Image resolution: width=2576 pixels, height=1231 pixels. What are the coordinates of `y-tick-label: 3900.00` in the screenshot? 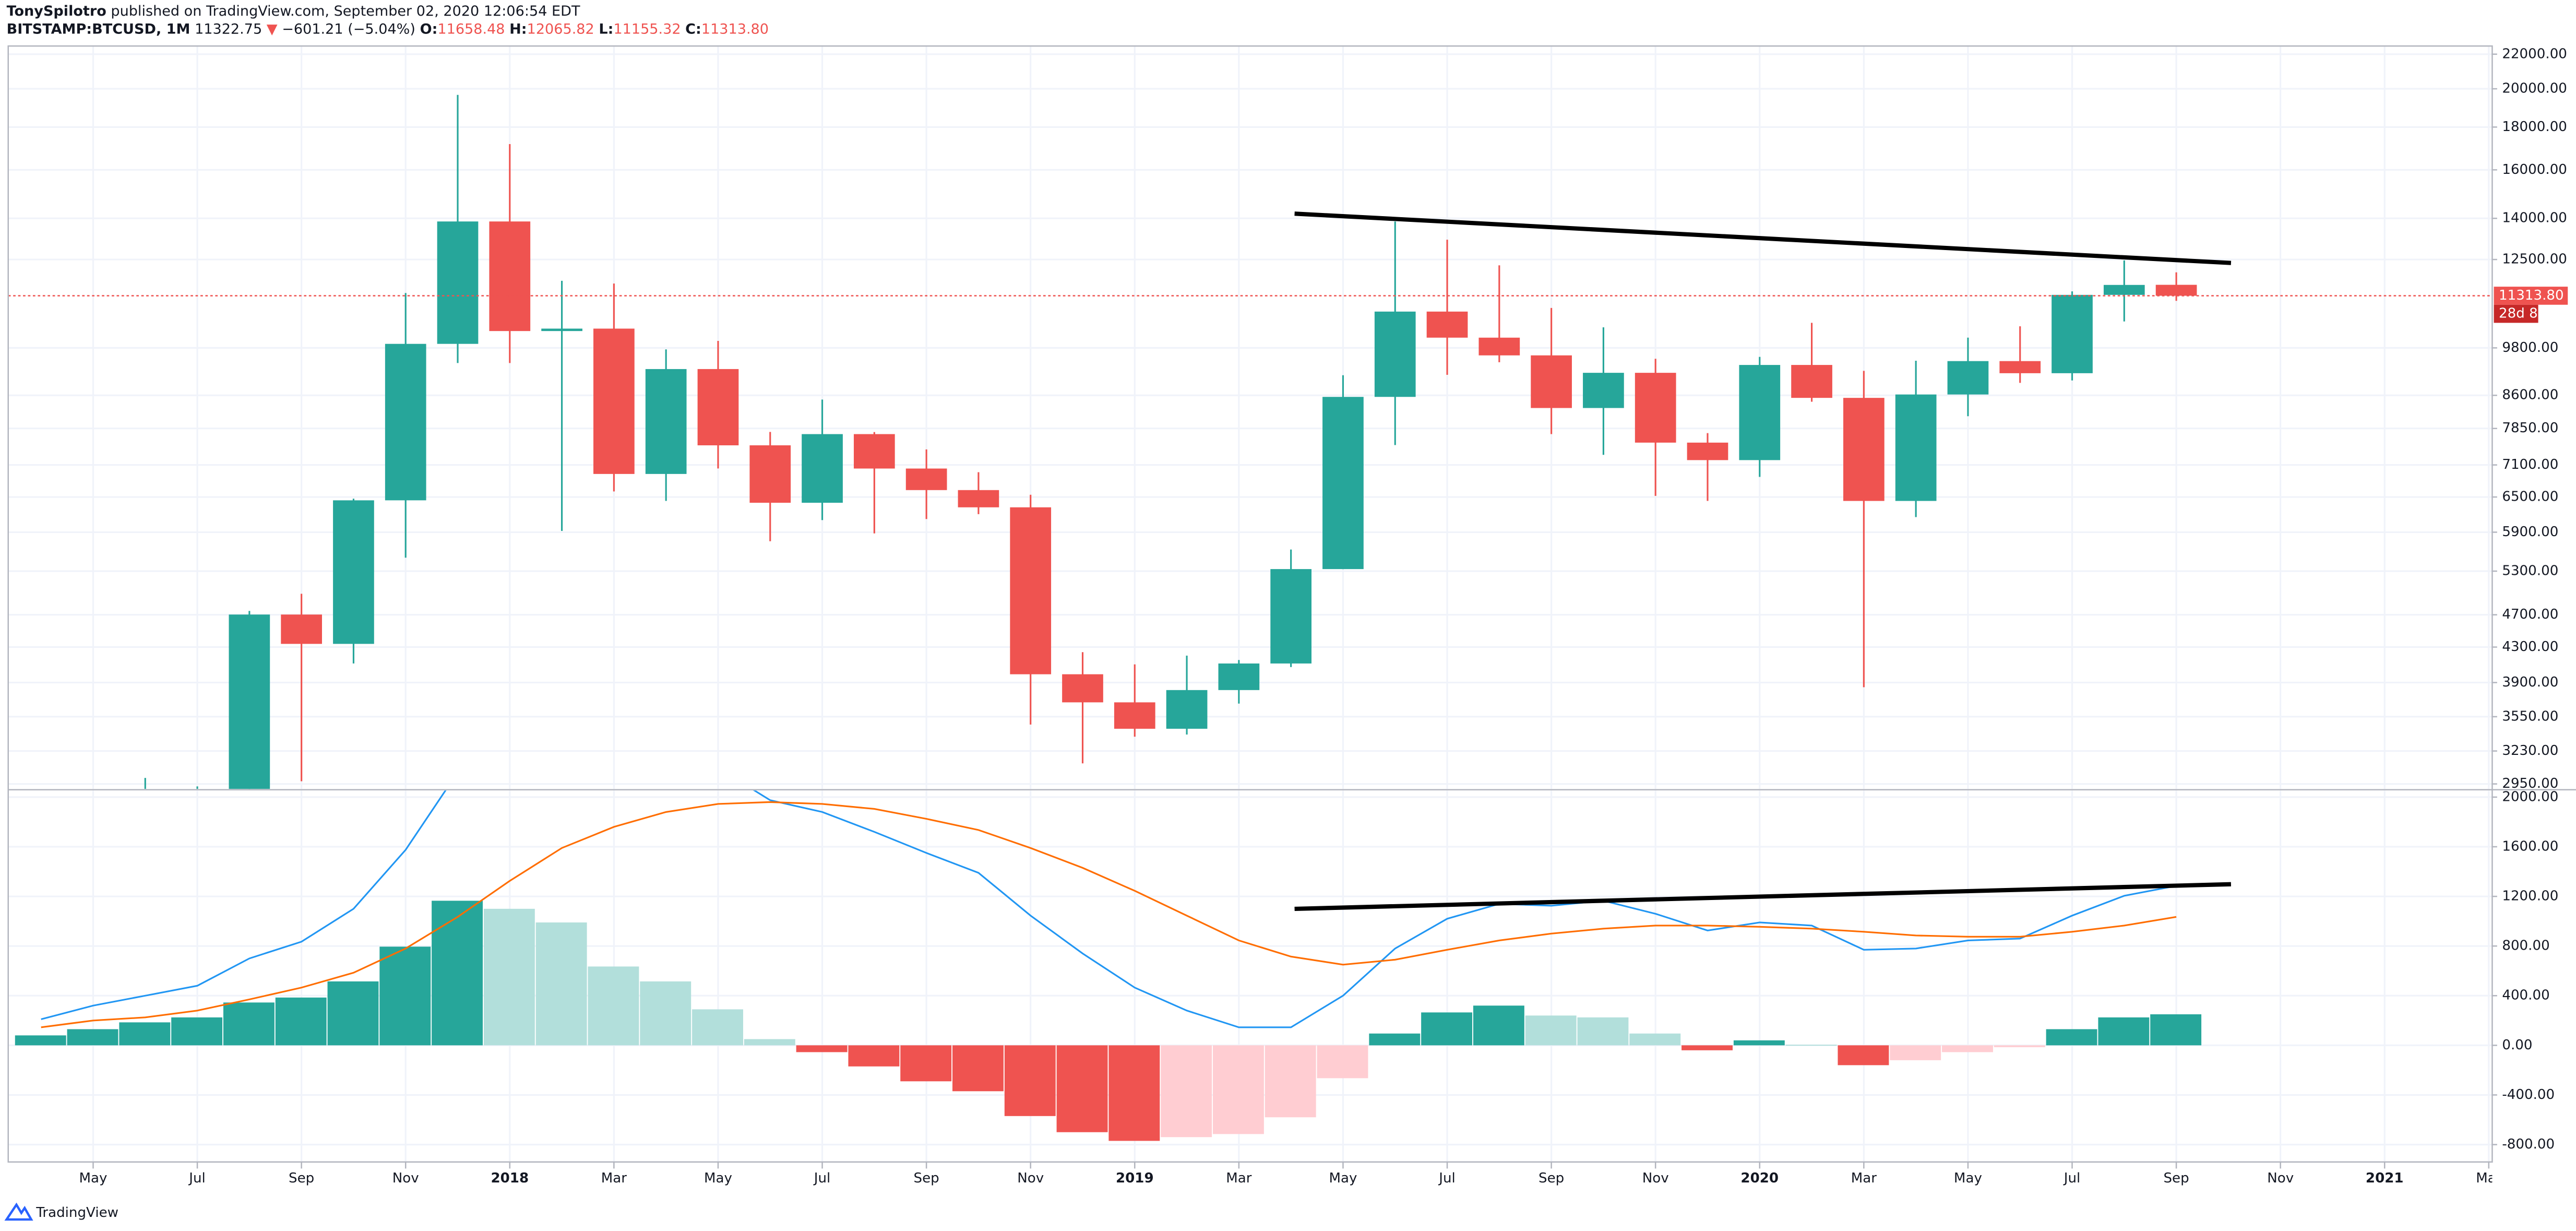 It's located at (2530, 682).